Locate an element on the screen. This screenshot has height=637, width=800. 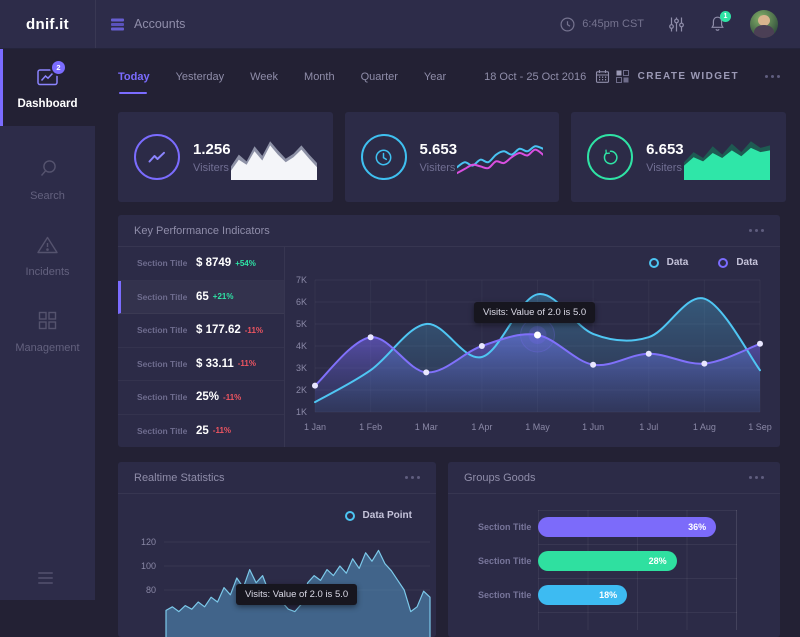
realtime-panel-title: Realtime Statistics is located at coordinates (179, 477).